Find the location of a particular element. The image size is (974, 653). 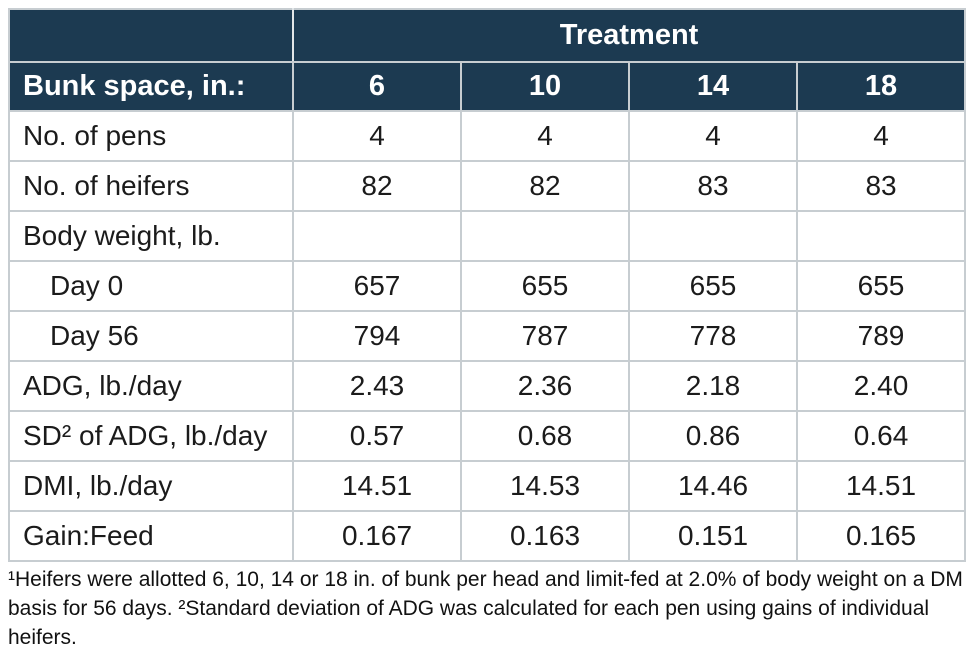

table-row-sd-of-adg: SD² of ADG, lb./day 0.57 0.68 0.86 0.64 is located at coordinates (487, 436).